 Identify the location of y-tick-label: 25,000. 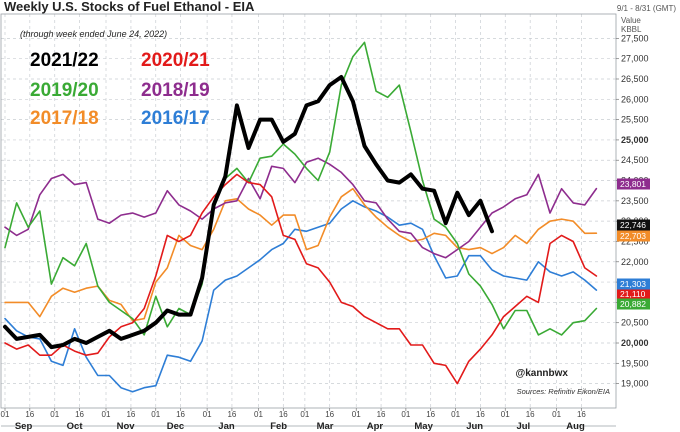
(635, 140).